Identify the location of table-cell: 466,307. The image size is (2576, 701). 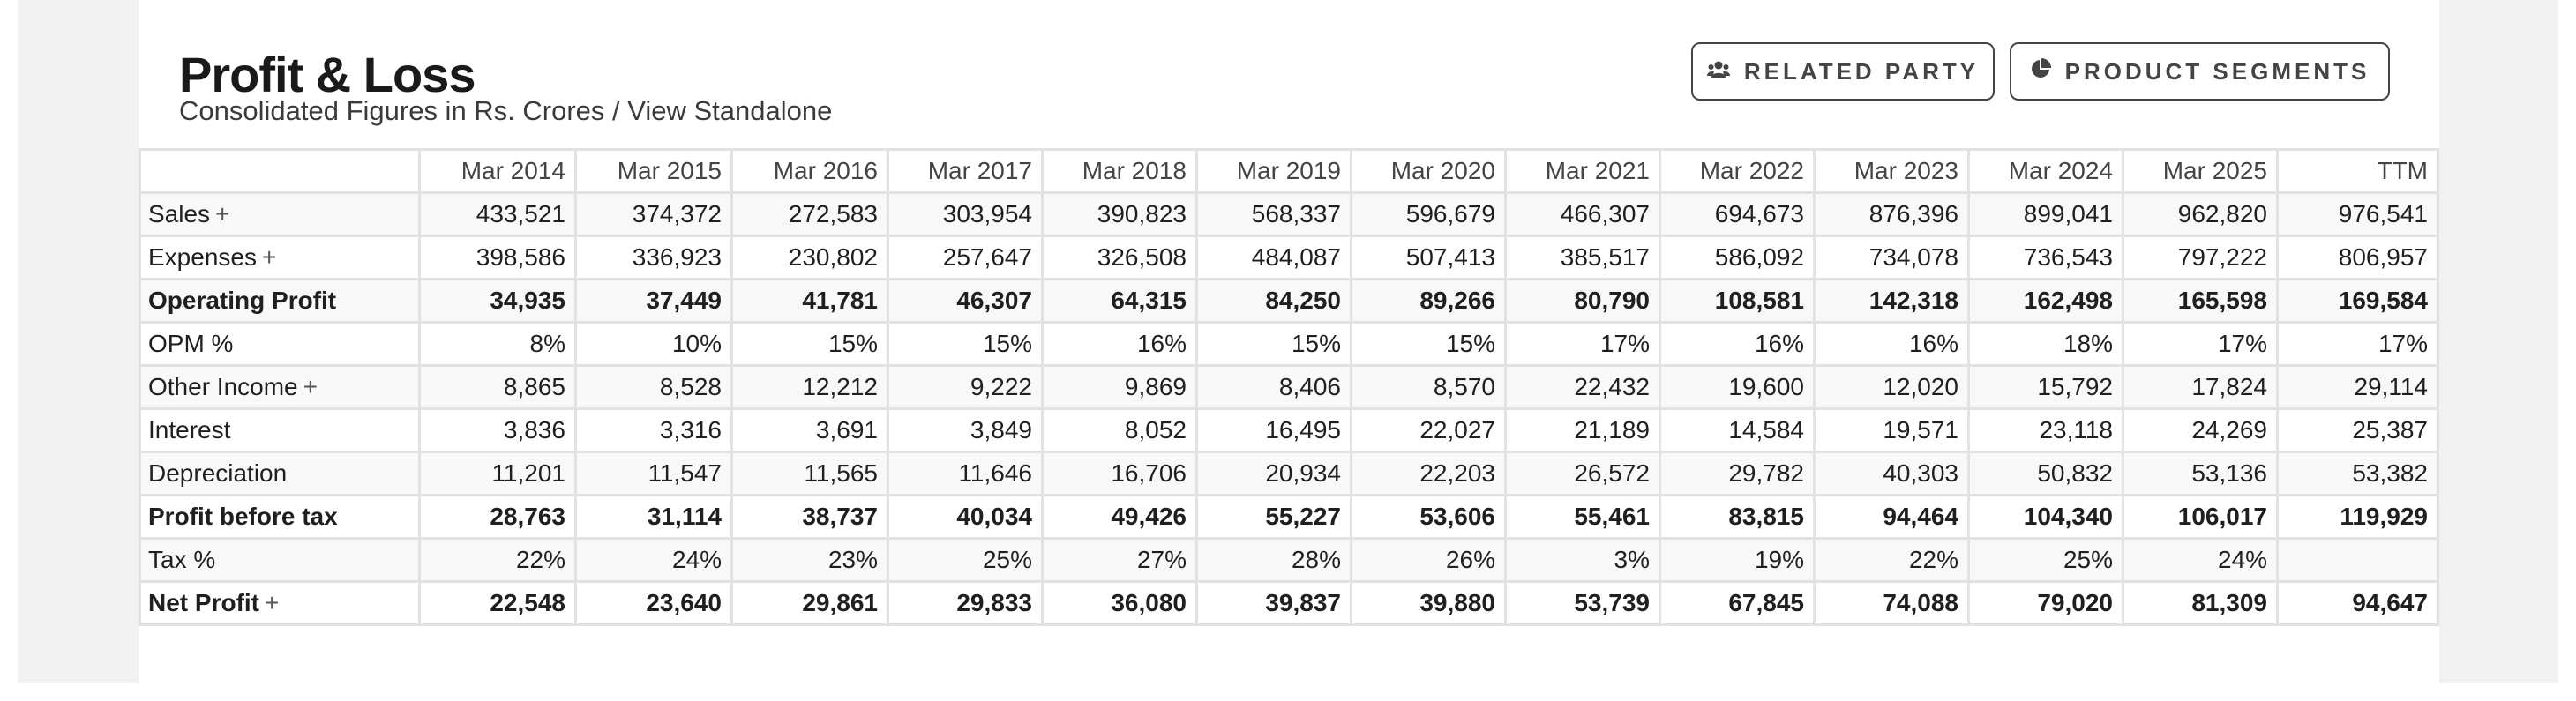
(1583, 214).